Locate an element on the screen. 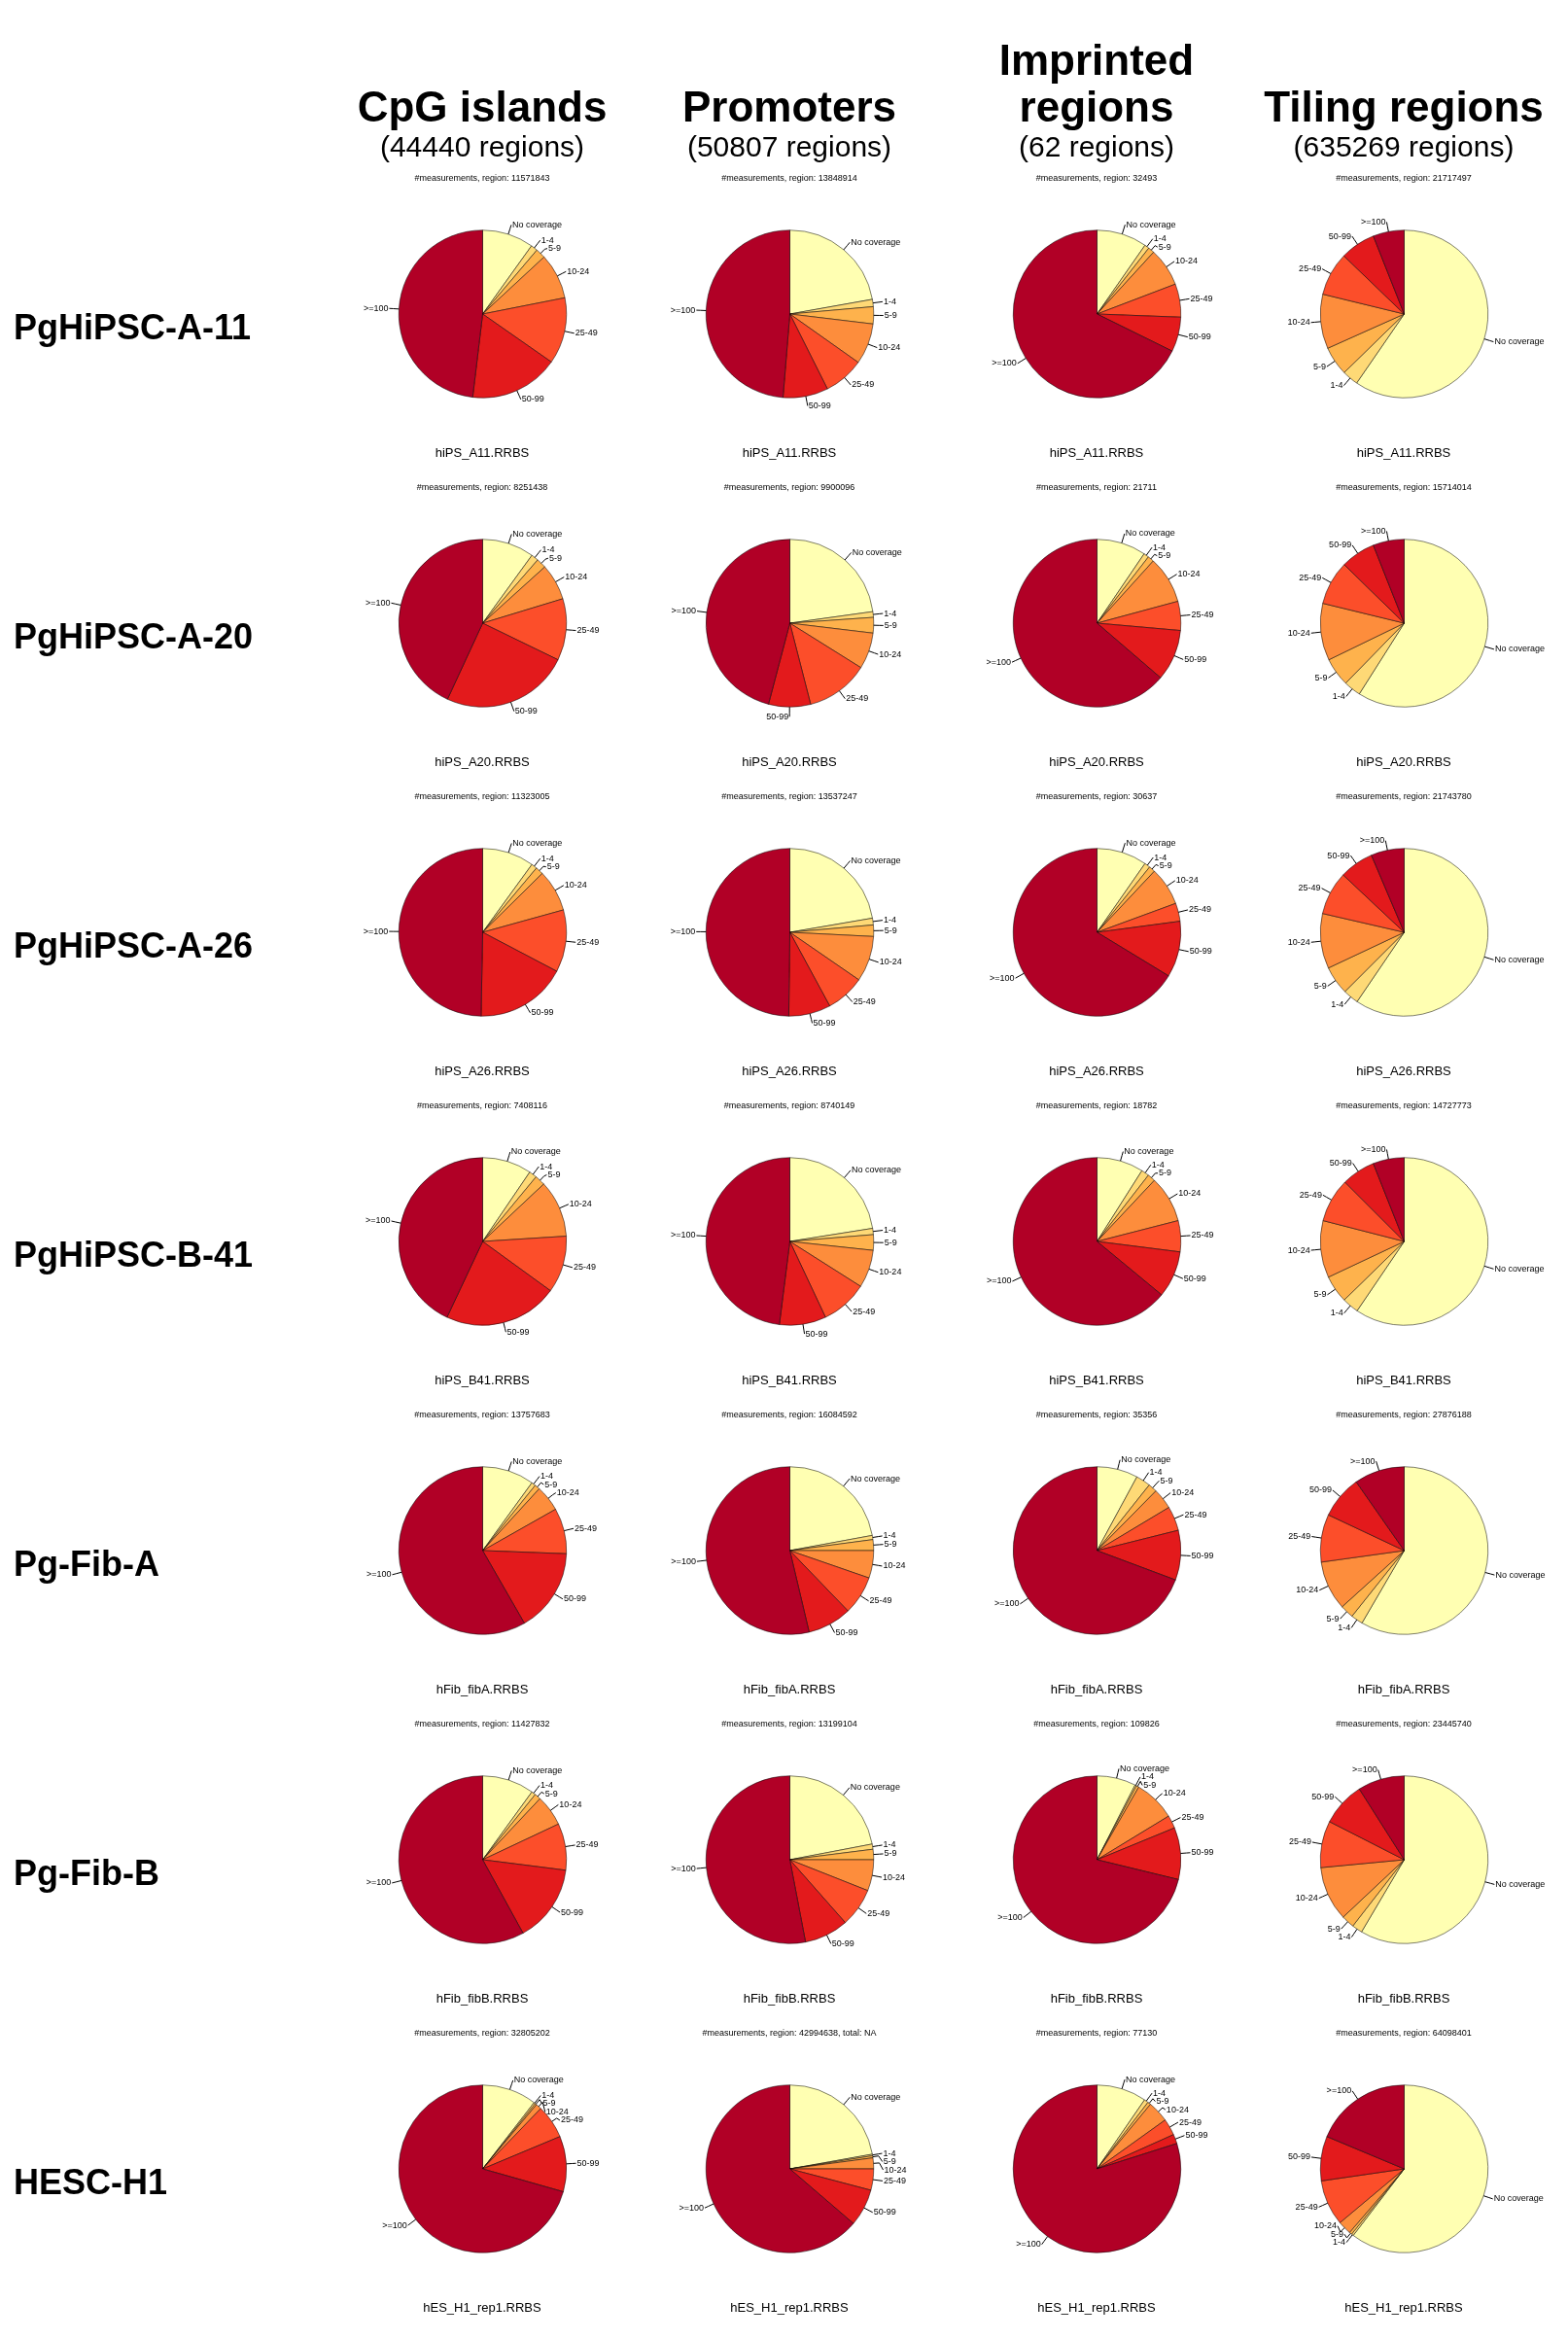 Image resolution: width=1568 pixels, height=2339 pixels. chart-title: #measurements, region: 21711 is located at coordinates (1096, 488).